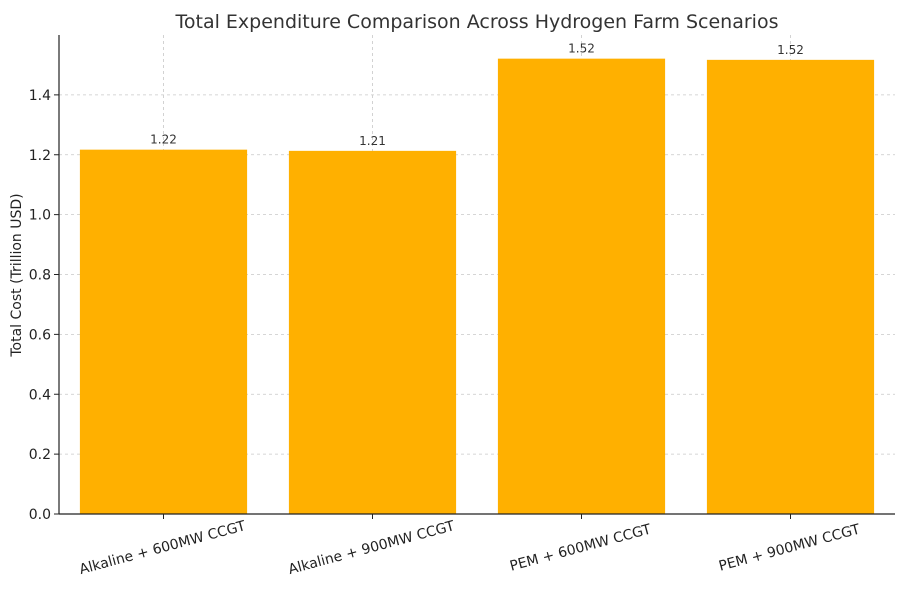  I want to click on x-tick-label: PEM + 600MW CCGT, so click(580, 547).